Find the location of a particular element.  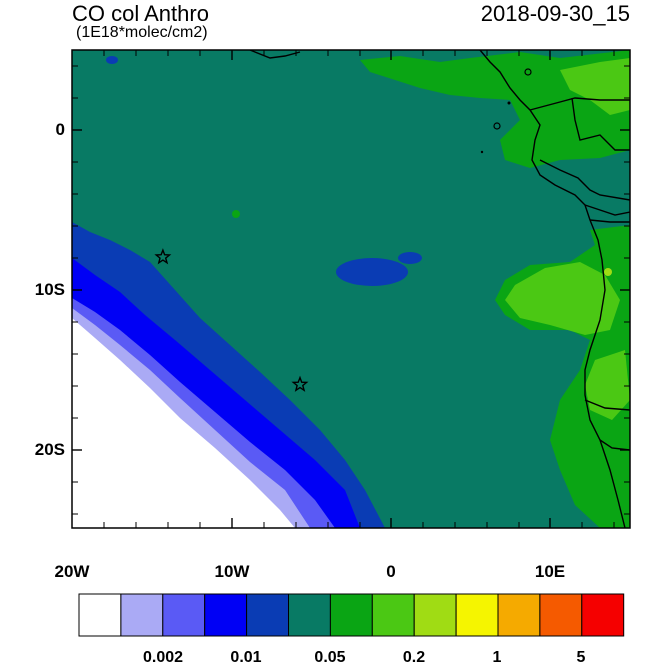

island-sao-tome is located at coordinates (497, 126).